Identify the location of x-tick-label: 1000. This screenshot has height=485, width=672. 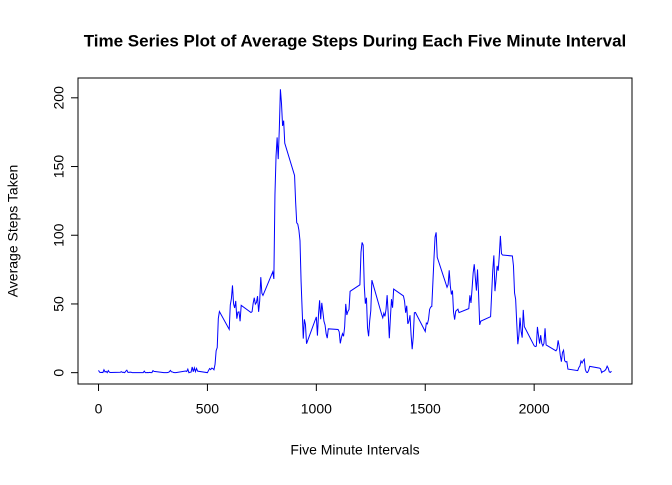
(316, 409).